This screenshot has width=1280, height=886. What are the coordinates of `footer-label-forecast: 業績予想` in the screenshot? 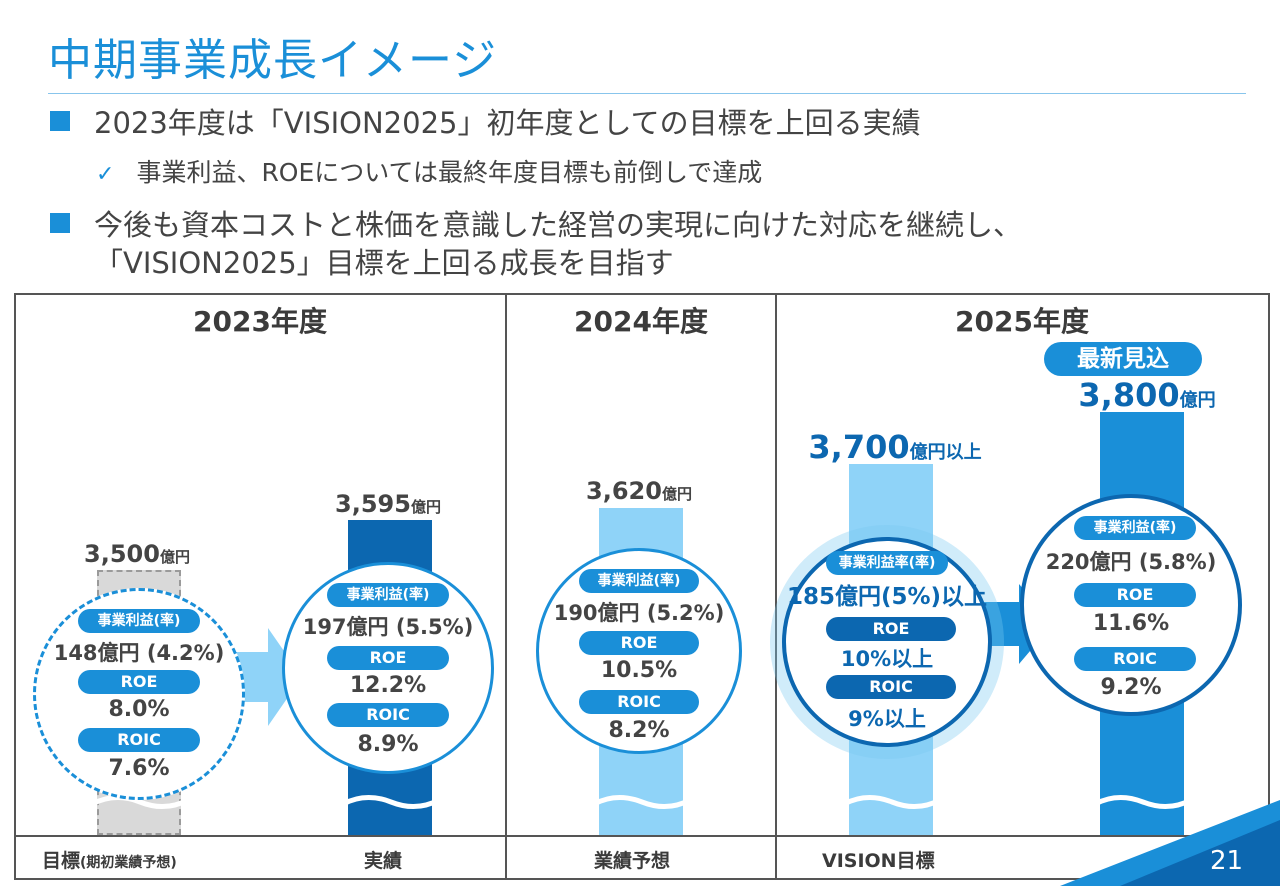 It's located at (632, 861).